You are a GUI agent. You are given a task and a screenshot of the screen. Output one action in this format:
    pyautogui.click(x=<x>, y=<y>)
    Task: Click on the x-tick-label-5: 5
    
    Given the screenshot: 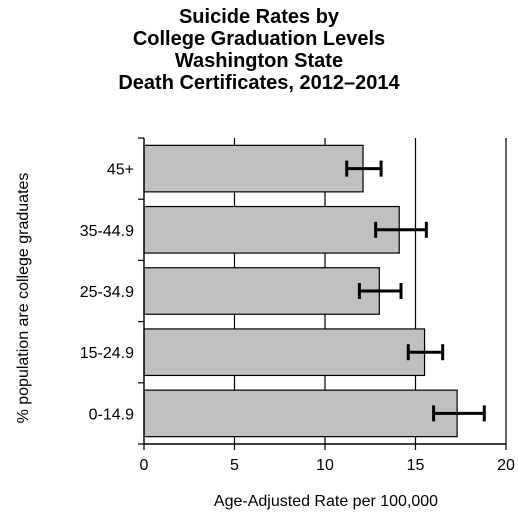 What is the action you would take?
    pyautogui.click(x=234, y=465)
    